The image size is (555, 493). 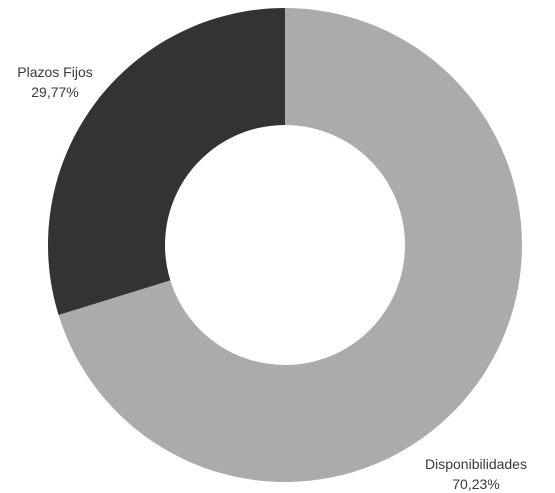 What do you see at coordinates (475, 484) in the screenshot?
I see `slice-label-disponibilidades-value: 70,23%` at bounding box center [475, 484].